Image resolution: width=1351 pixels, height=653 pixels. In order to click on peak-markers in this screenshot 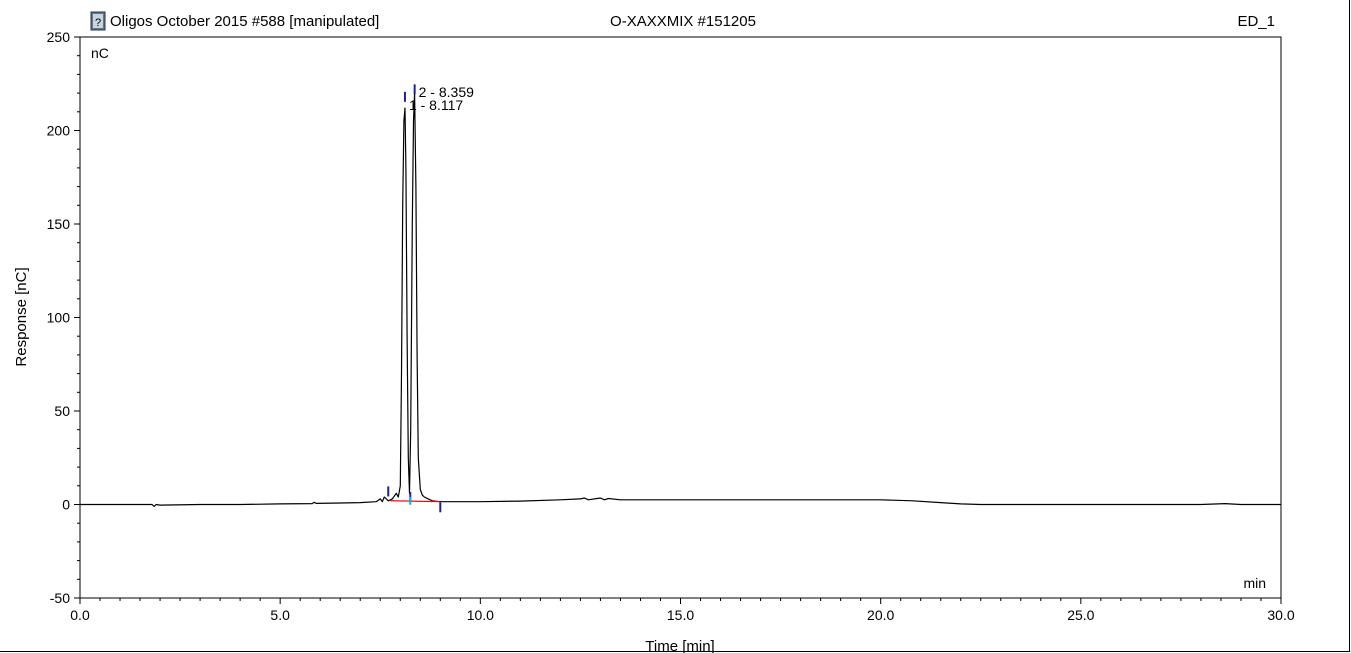, I will do `click(414, 298)`.